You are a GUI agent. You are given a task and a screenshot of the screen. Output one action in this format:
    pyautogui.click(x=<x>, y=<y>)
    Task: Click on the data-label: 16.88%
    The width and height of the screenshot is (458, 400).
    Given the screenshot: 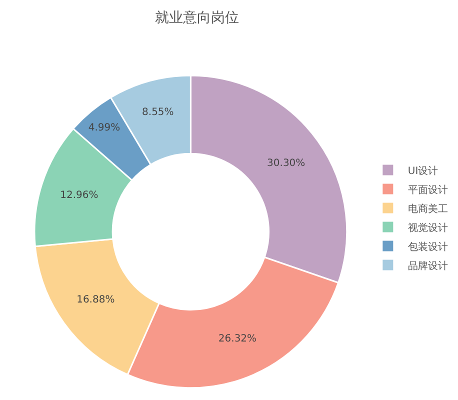 What is the action you would take?
    pyautogui.click(x=95, y=300)
    